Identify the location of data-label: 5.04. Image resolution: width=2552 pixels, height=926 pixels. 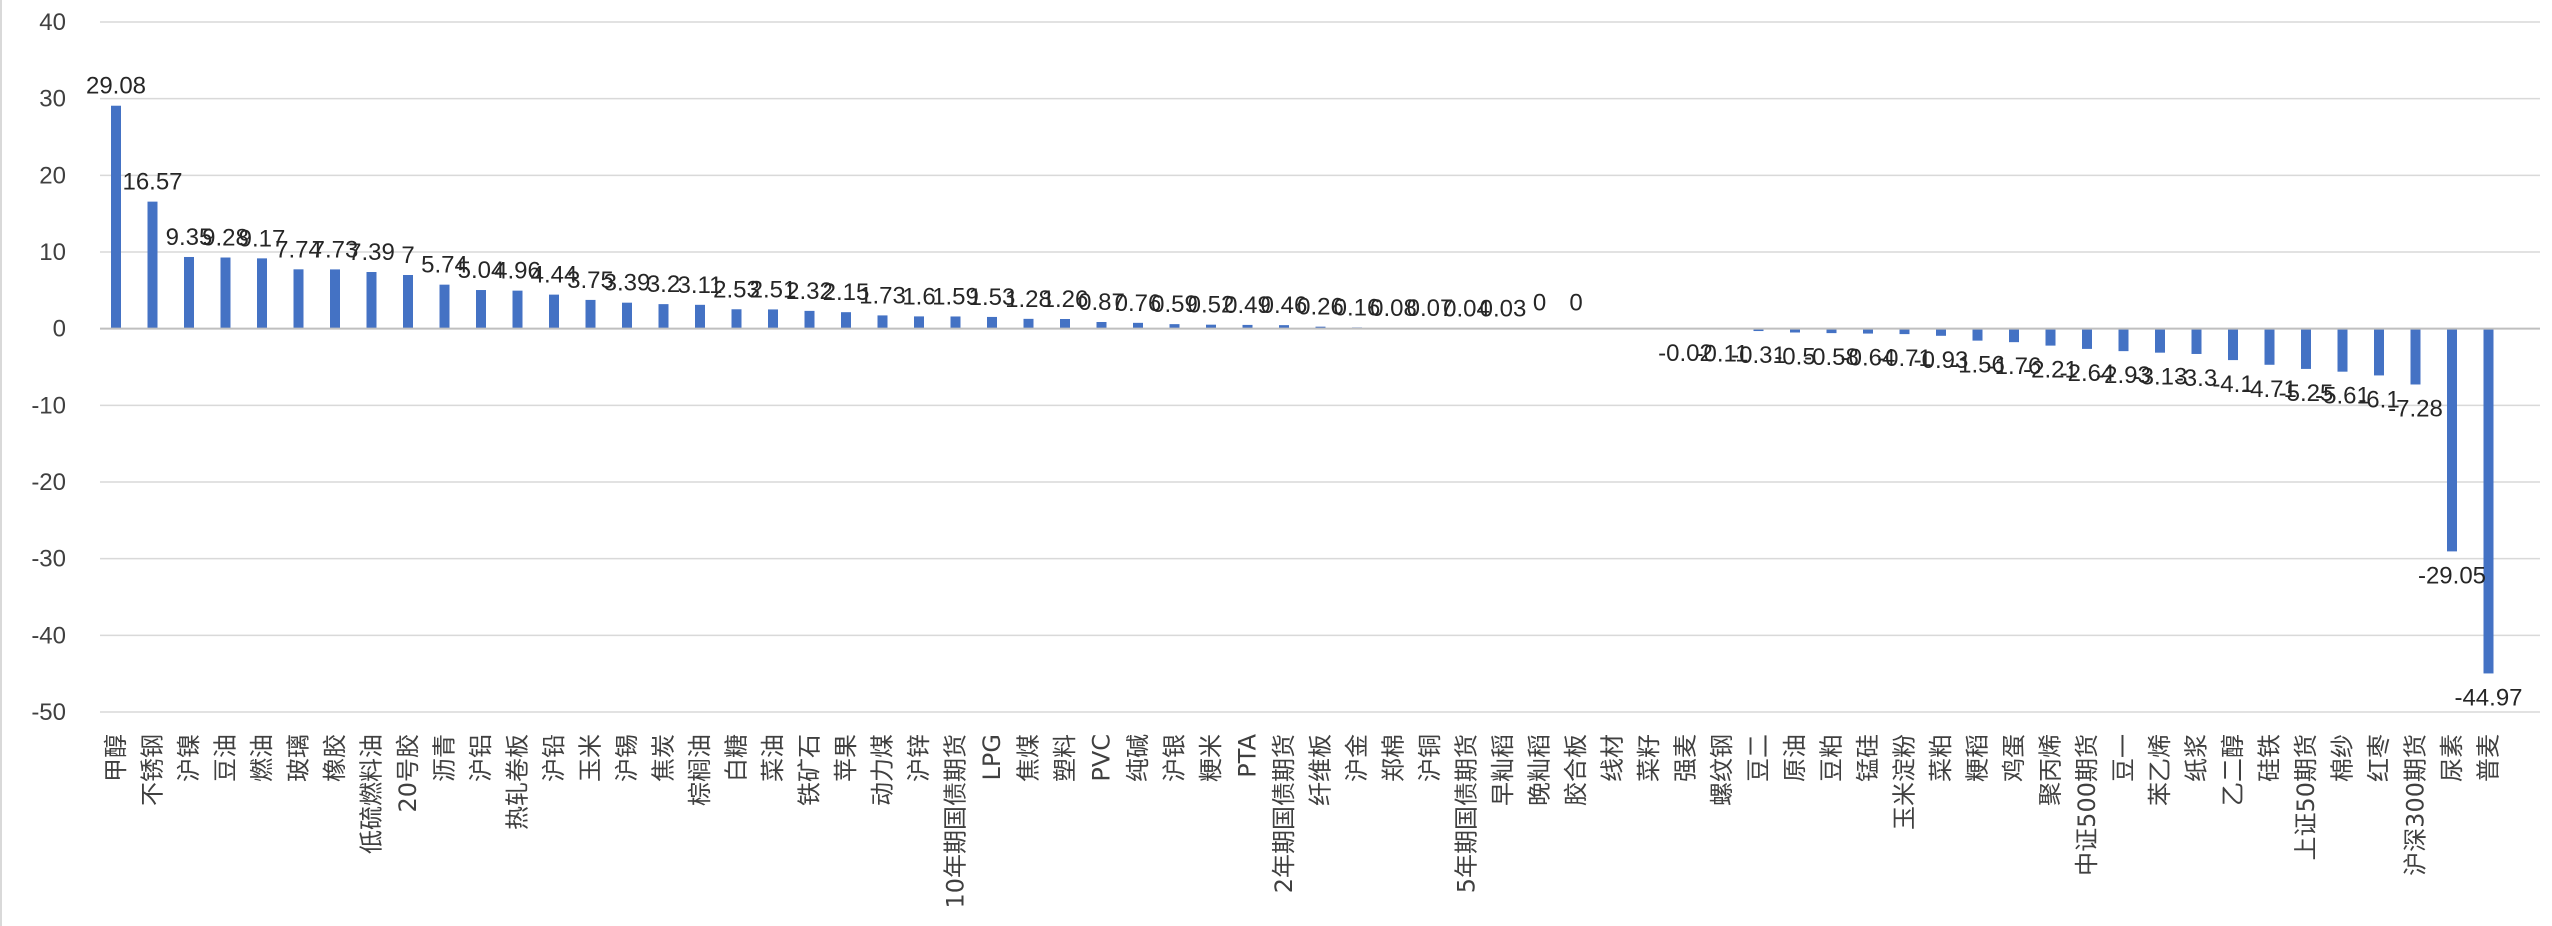
(481, 270).